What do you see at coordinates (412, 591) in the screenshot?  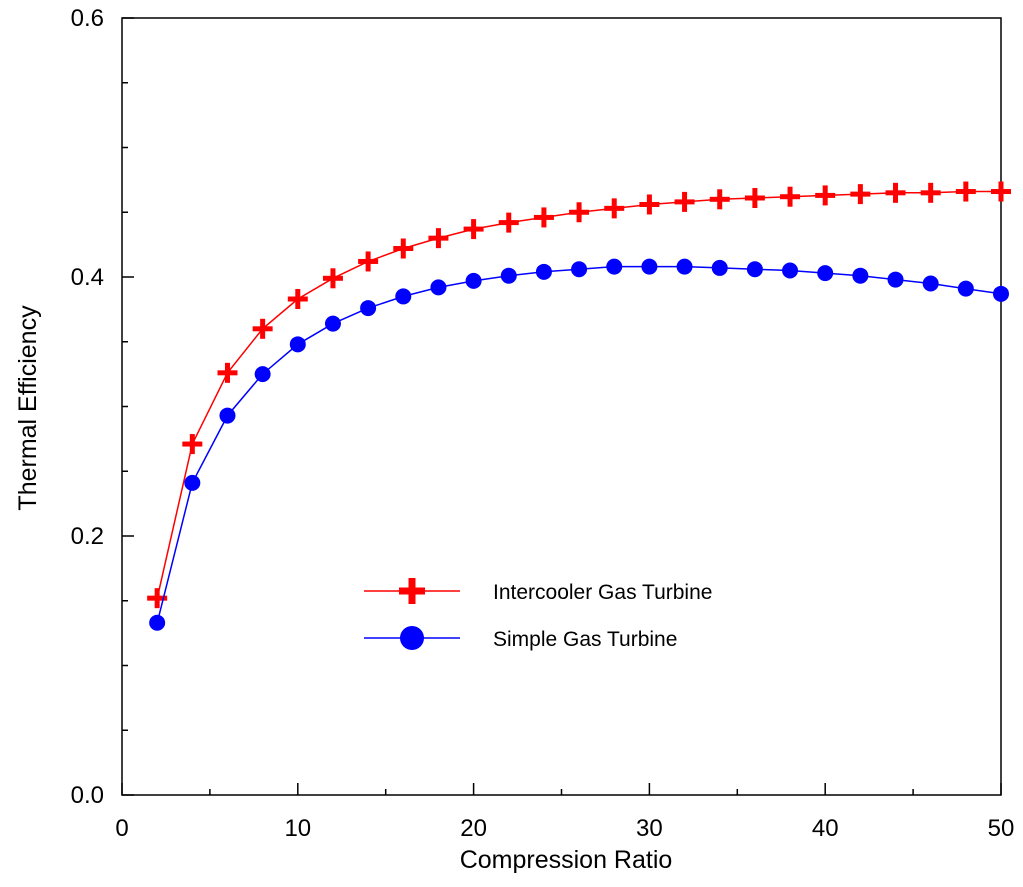 I see `legend-marker-plus` at bounding box center [412, 591].